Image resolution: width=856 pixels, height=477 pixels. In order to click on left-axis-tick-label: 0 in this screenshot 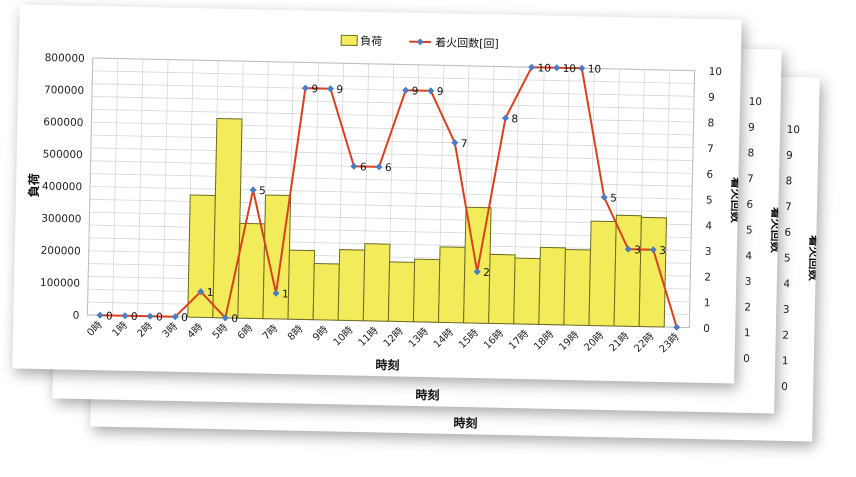, I will do `click(76, 316)`.